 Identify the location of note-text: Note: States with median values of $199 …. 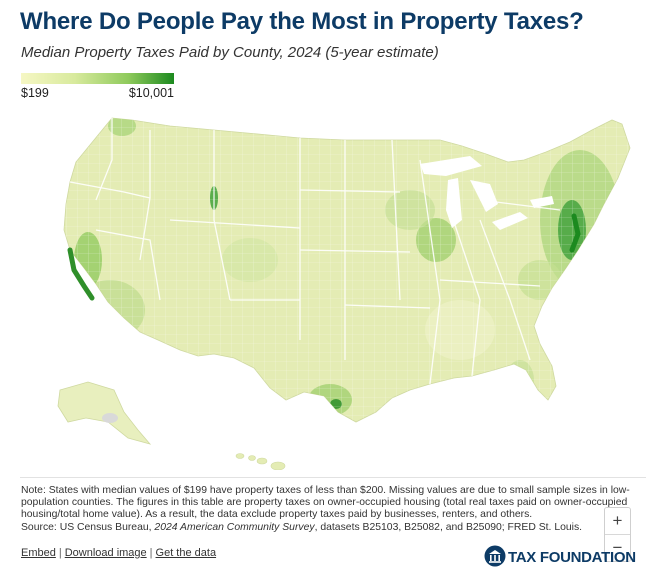
(325, 503).